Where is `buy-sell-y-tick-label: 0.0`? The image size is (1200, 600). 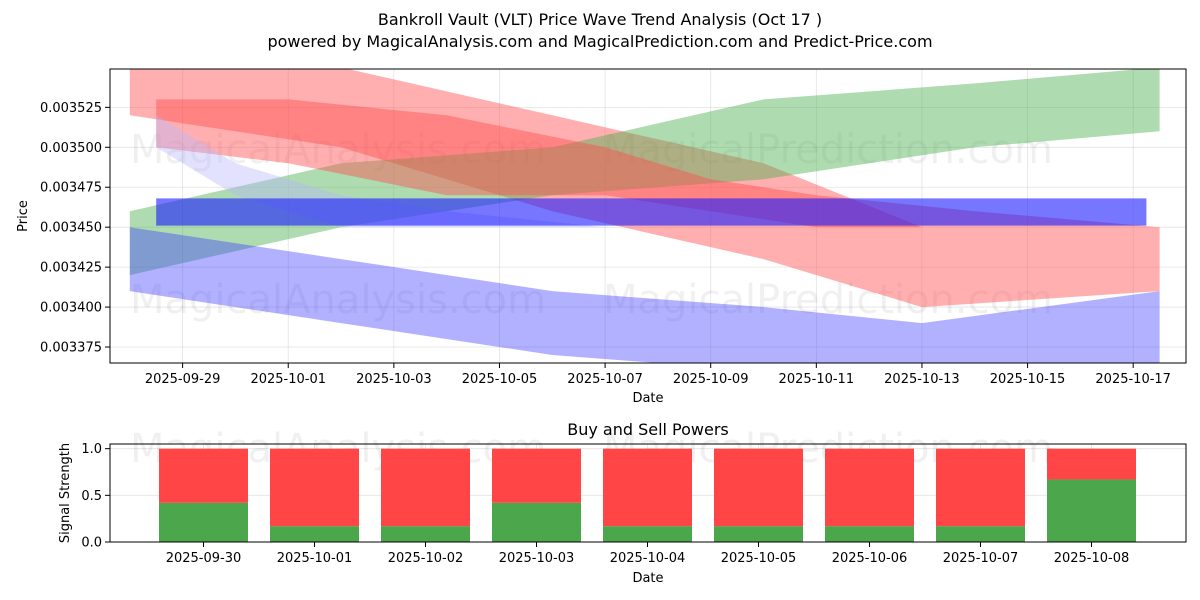 buy-sell-y-tick-label: 0.0 is located at coordinates (91, 543).